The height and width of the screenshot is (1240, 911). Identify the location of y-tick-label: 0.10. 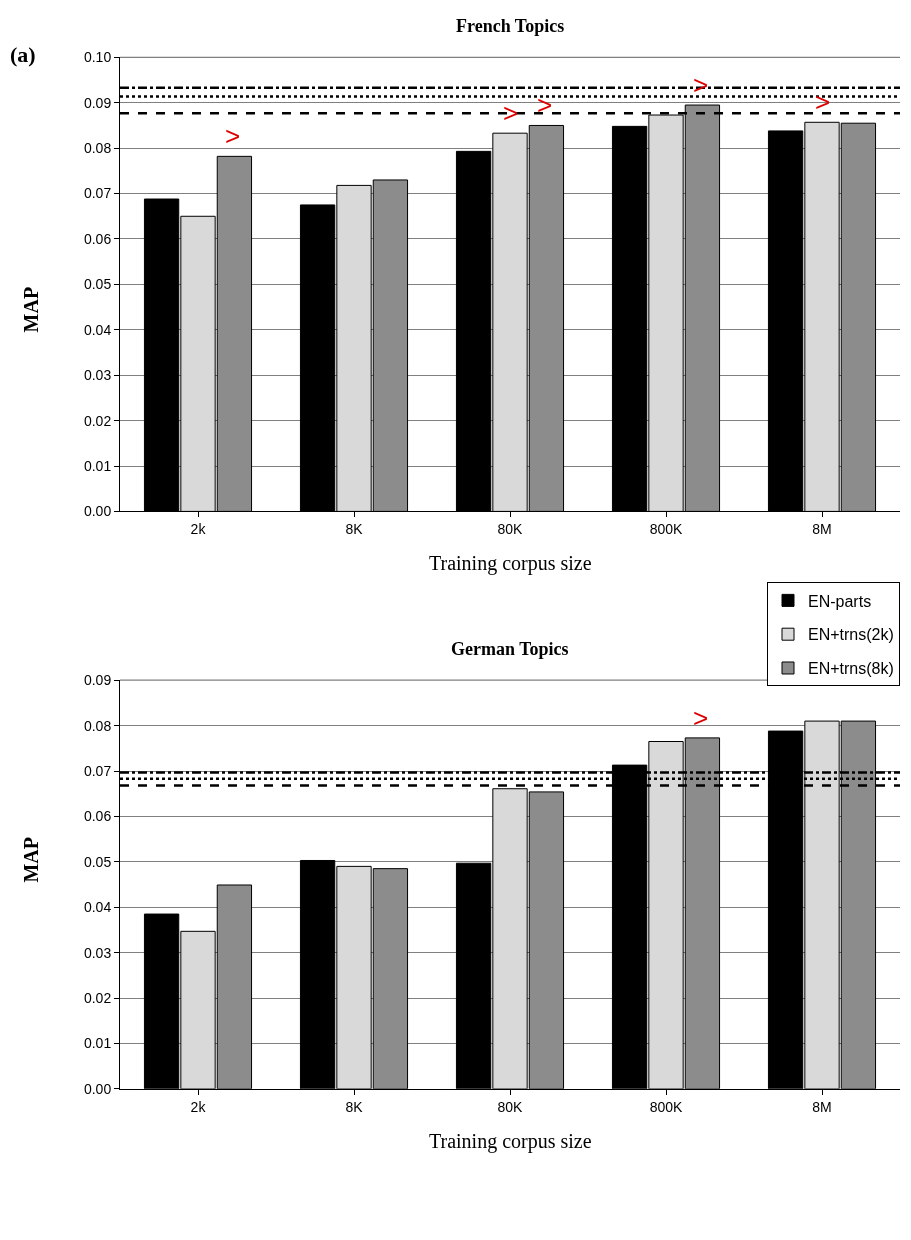
(97, 57).